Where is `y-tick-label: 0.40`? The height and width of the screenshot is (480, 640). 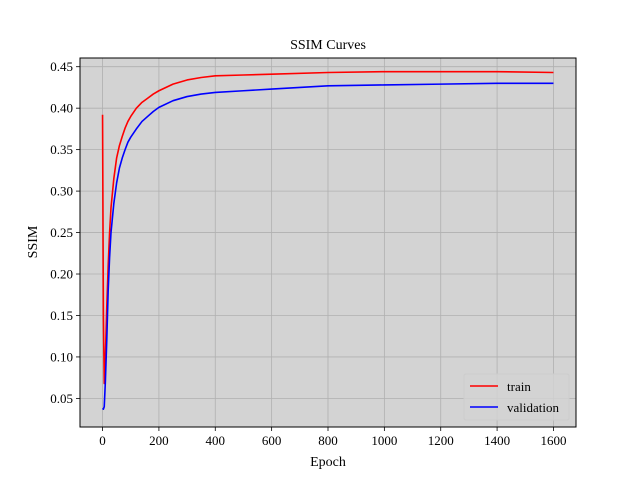 y-tick-label: 0.40 is located at coordinates (61, 108).